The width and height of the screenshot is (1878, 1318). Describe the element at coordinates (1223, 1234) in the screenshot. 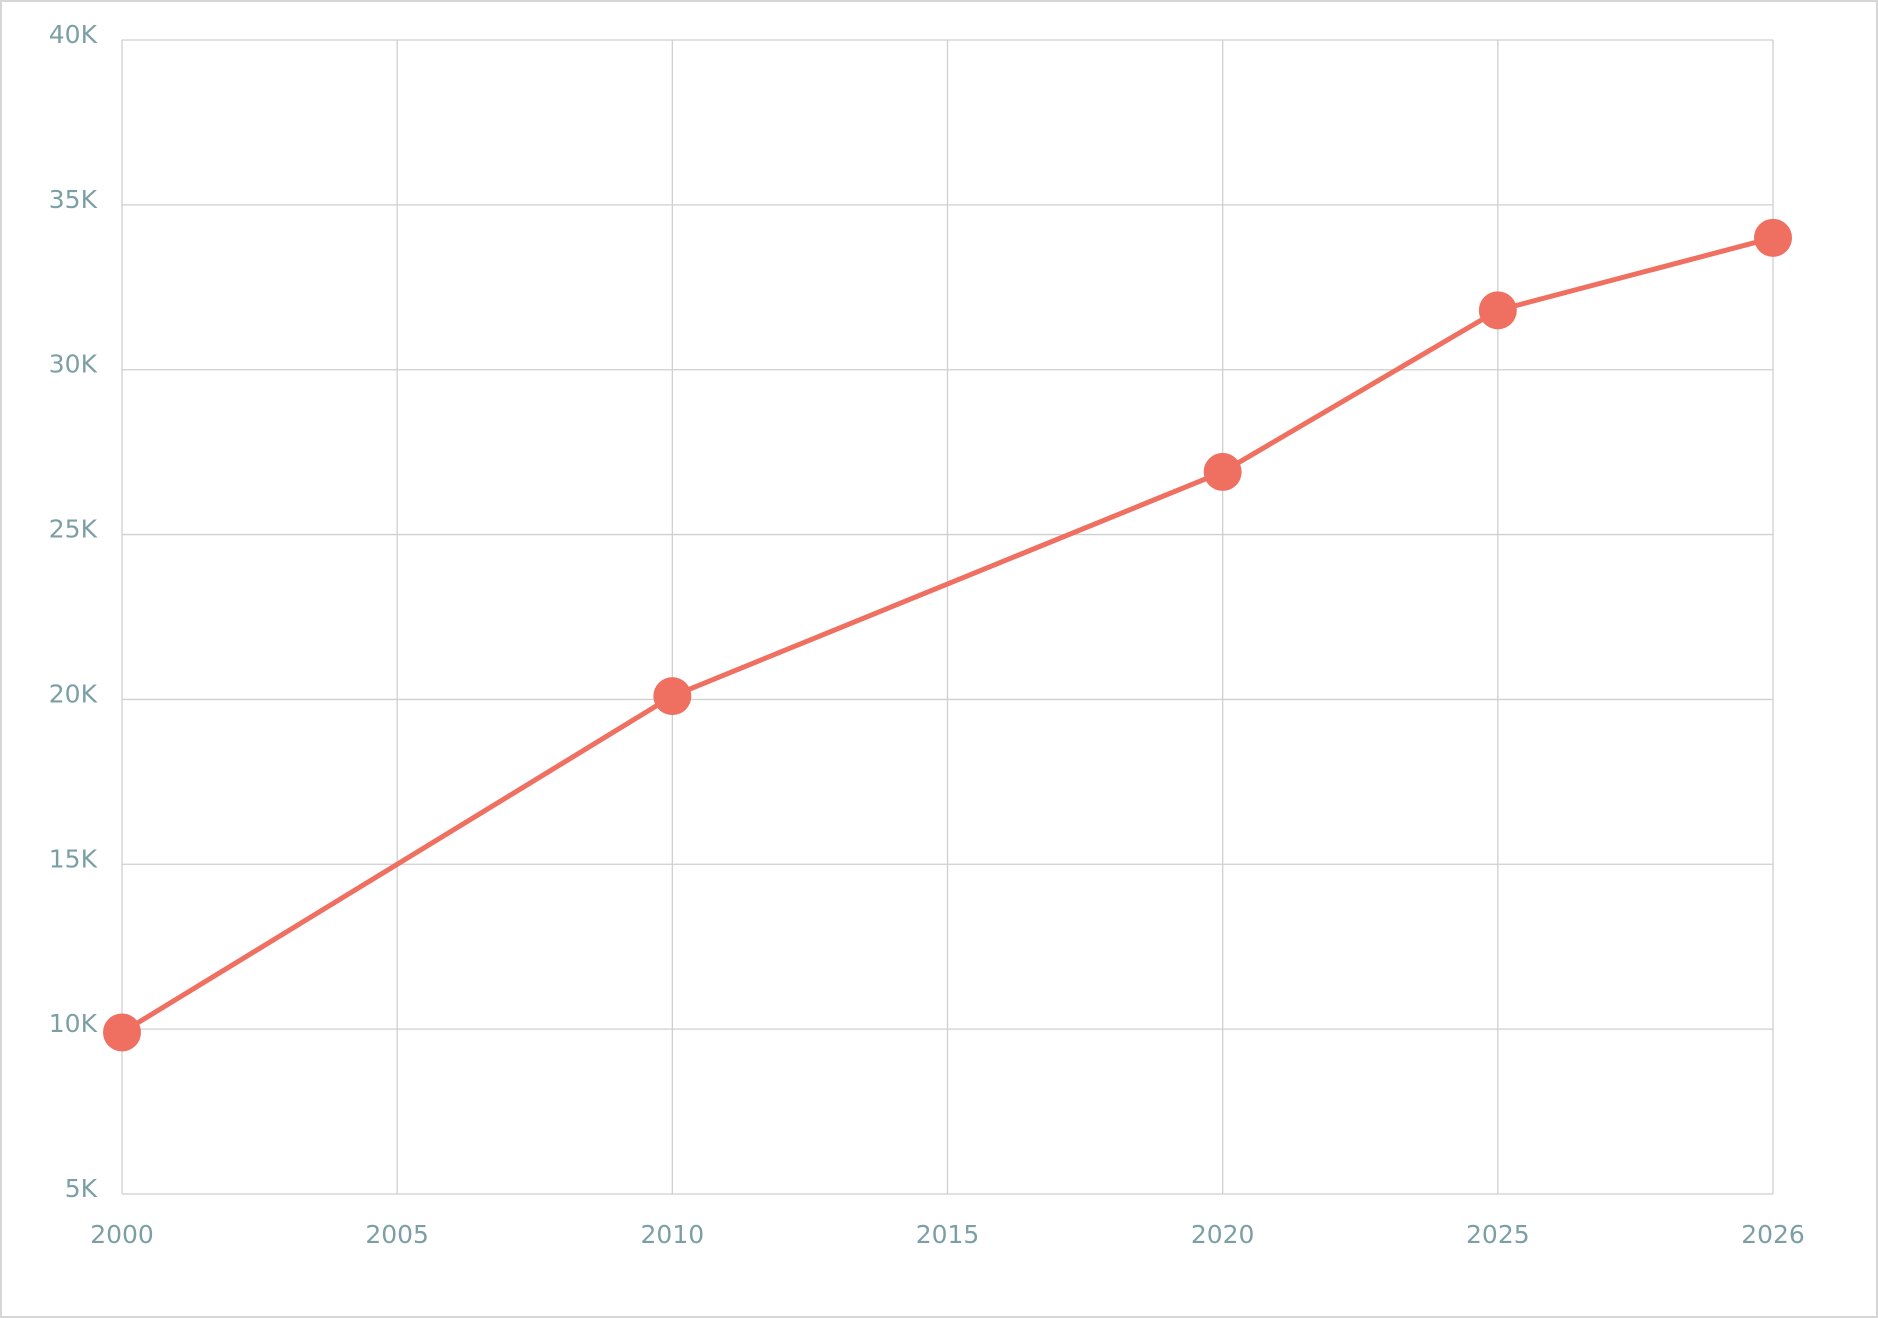

I see `x-tick-label: 2020` at that location.